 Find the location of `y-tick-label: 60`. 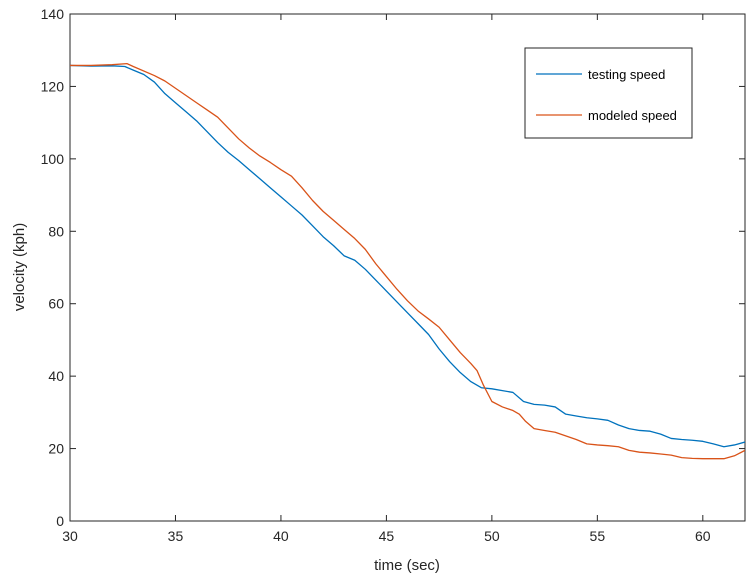

y-tick-label: 60 is located at coordinates (56, 304).